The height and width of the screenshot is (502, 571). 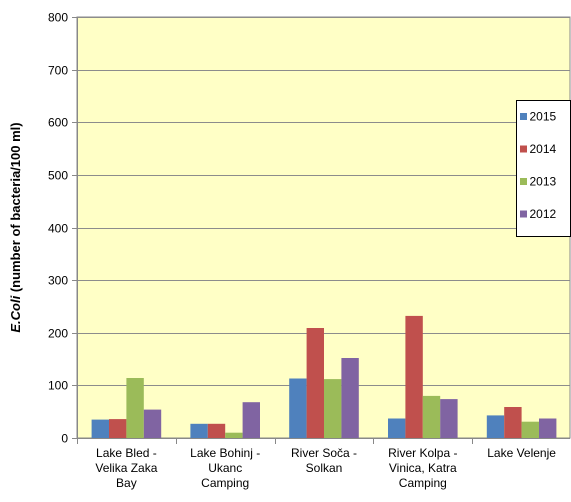 I want to click on legend-swatch-2014, so click(x=523, y=149).